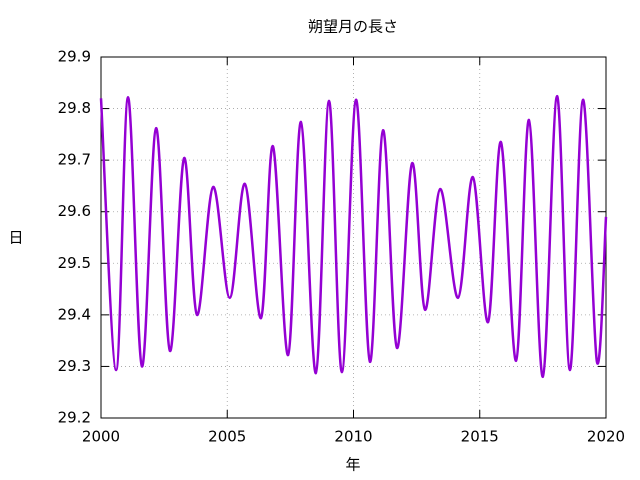 The height and width of the screenshot is (480, 640). Describe the element at coordinates (74, 108) in the screenshot. I see `y-tick-label: 29.8` at that location.